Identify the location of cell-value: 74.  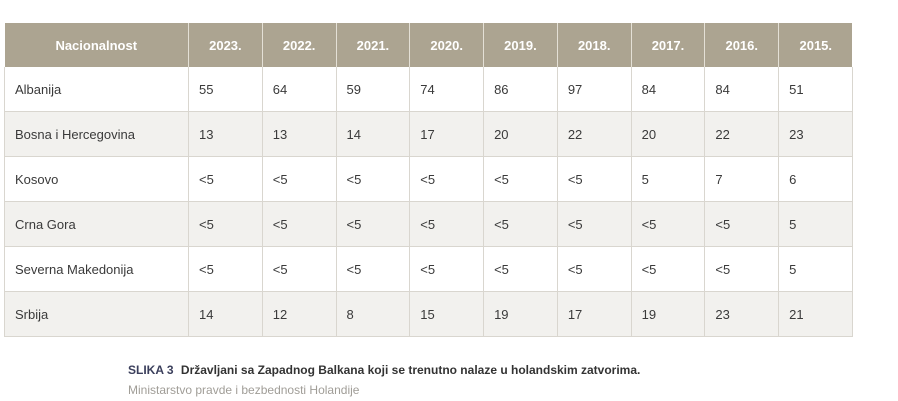
(447, 89).